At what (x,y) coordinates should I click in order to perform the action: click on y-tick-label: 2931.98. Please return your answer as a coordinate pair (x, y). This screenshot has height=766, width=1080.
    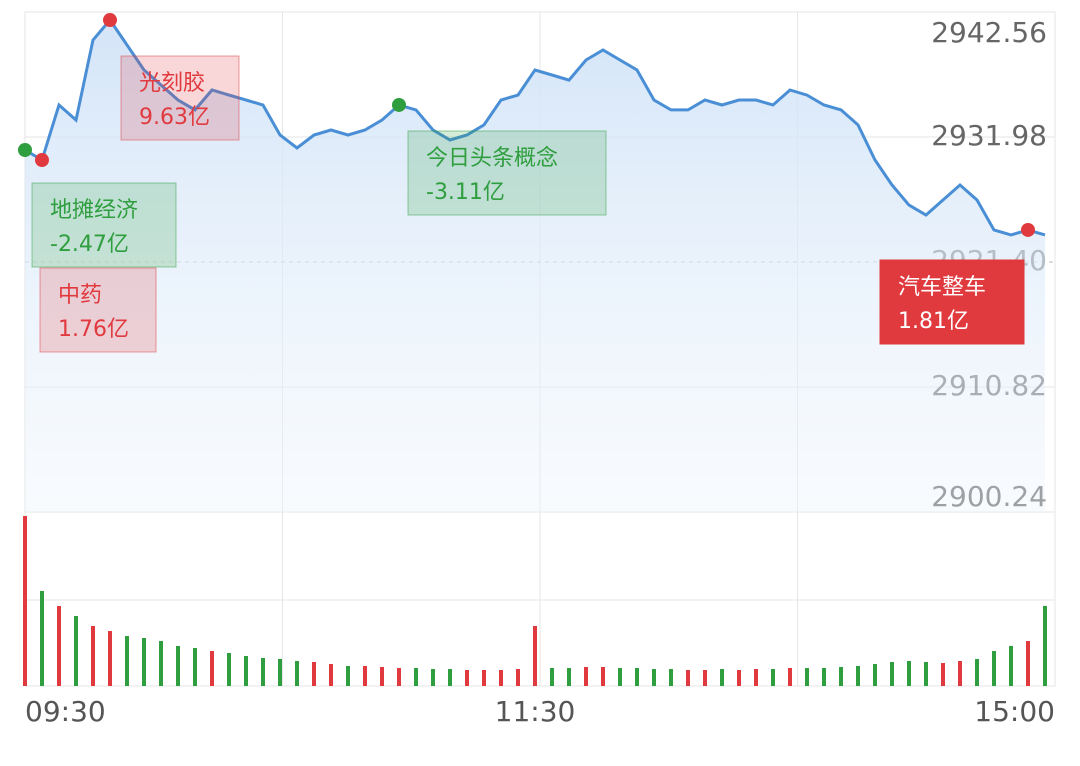
    Looking at the image, I should click on (989, 135).